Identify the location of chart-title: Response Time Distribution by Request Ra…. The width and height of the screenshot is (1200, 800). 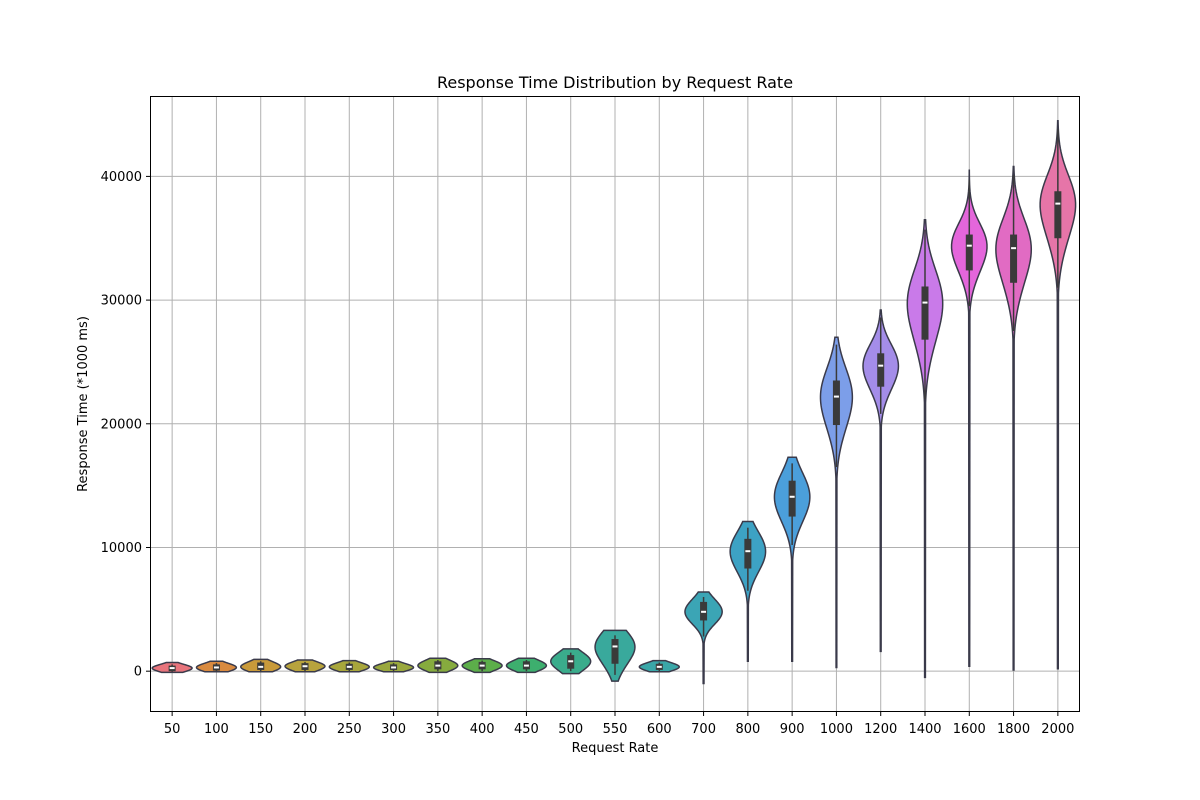
(615, 82).